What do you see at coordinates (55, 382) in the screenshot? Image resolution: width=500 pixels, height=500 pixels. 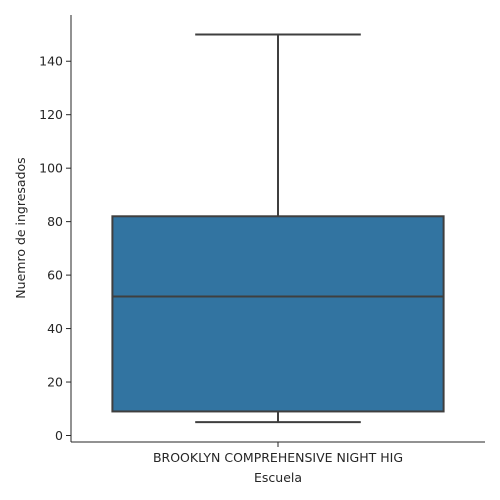 I see `y-tick-label: 20` at bounding box center [55, 382].